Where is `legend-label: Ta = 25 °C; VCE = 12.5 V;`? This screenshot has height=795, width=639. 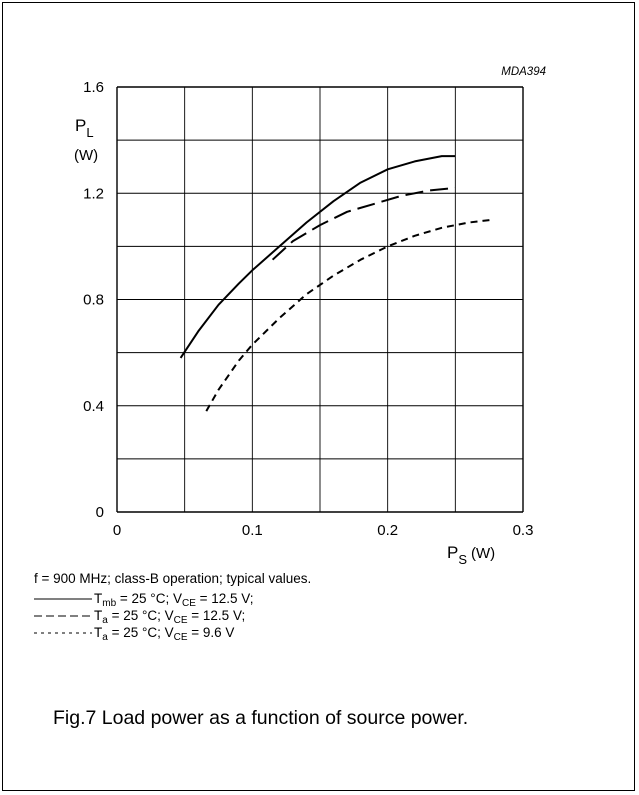 legend-label: Ta = 25 °C; VCE = 12.5 V; is located at coordinates (170, 616).